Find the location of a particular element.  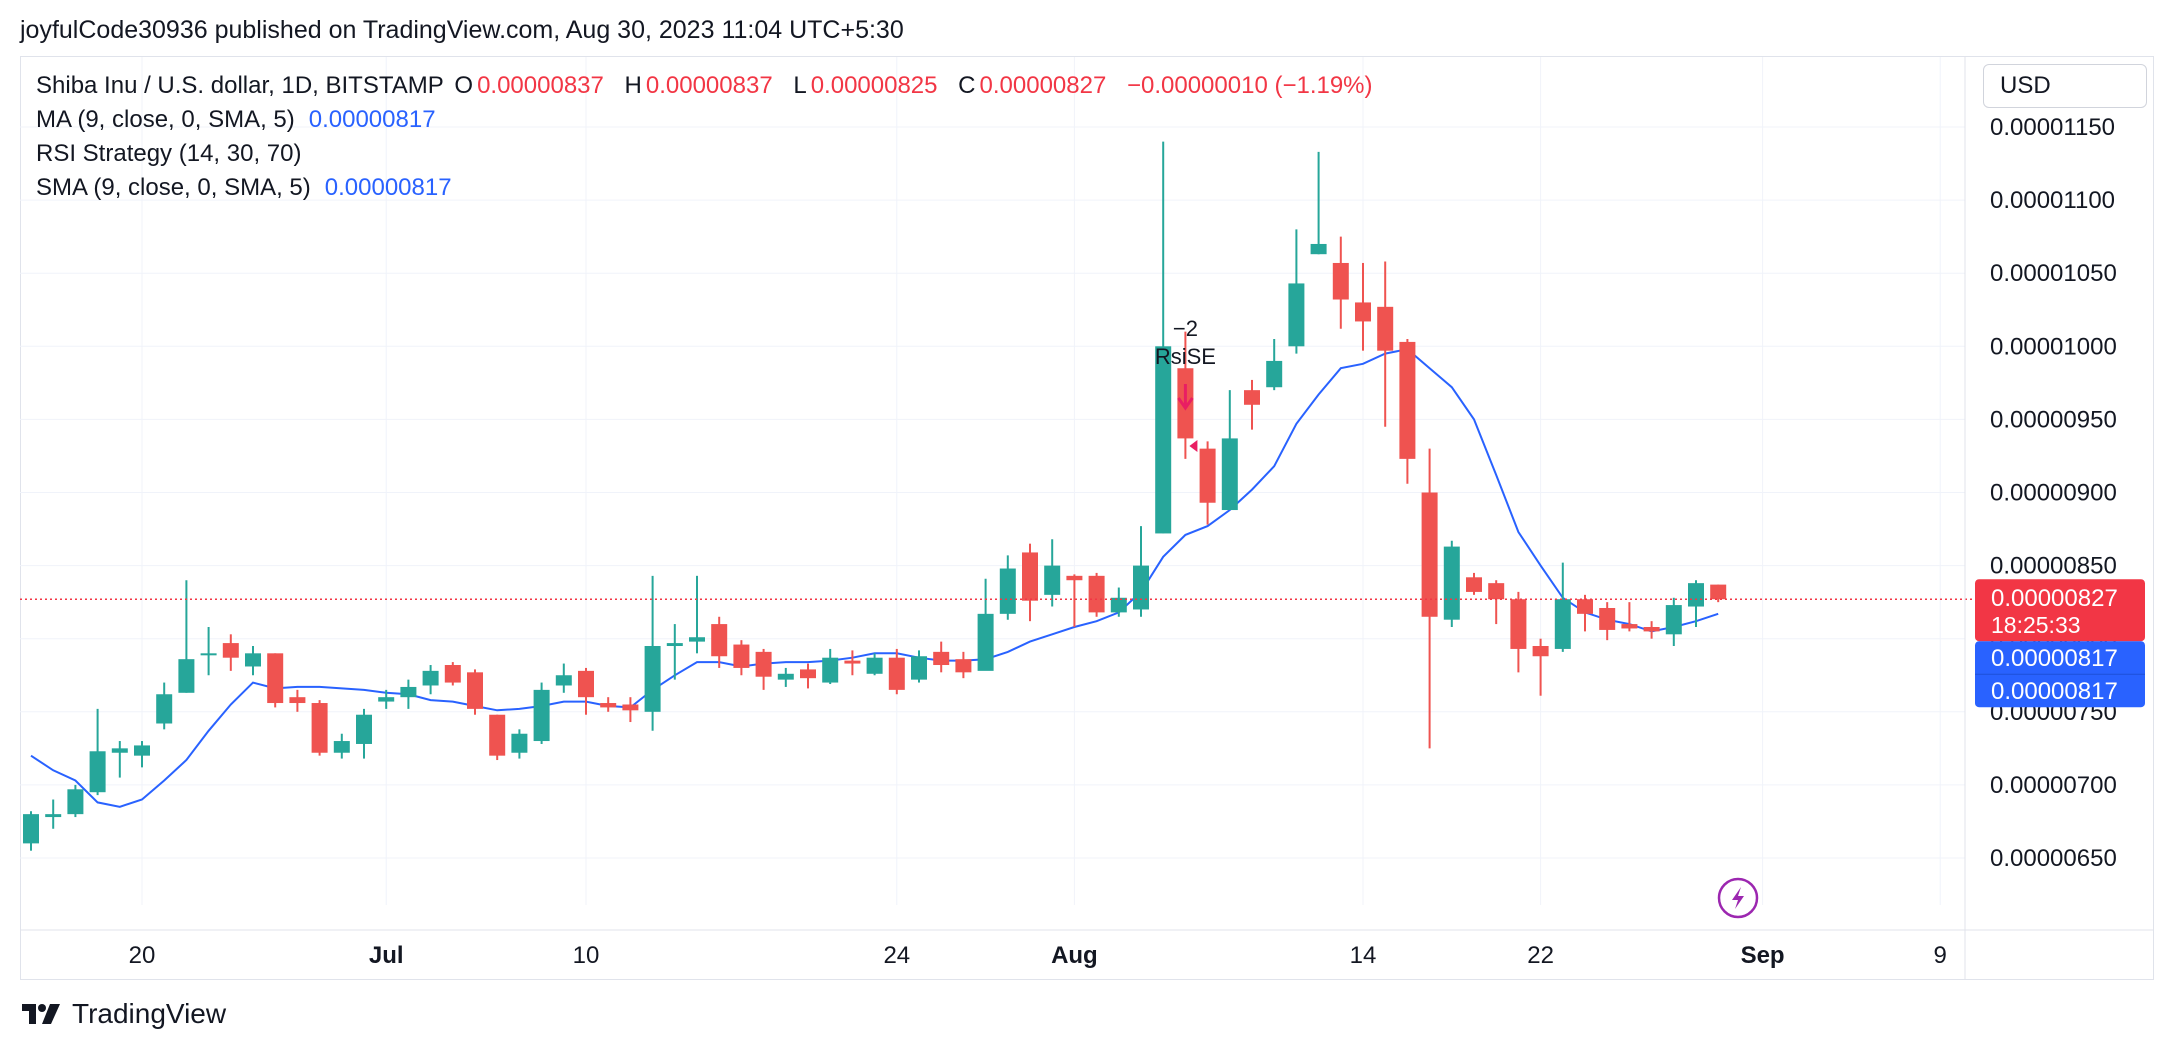

high-label: H is located at coordinates (633, 85).